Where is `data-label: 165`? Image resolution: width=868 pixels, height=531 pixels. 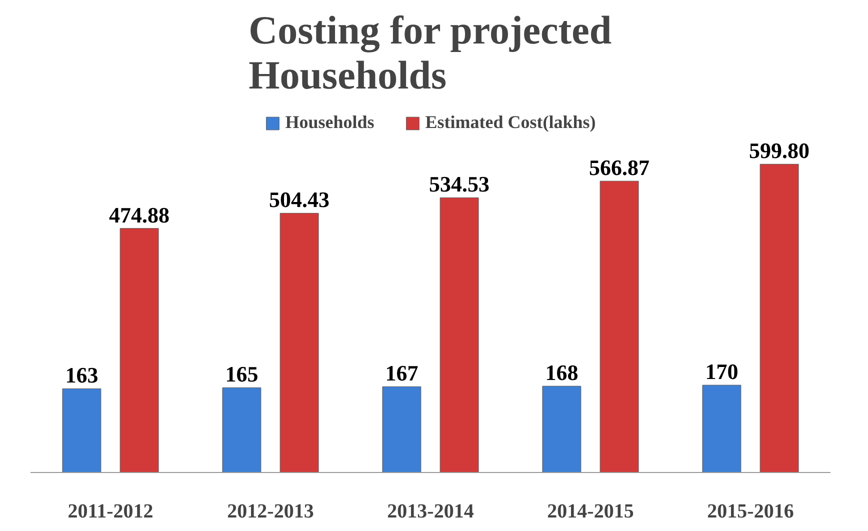 data-label: 165 is located at coordinates (241, 374).